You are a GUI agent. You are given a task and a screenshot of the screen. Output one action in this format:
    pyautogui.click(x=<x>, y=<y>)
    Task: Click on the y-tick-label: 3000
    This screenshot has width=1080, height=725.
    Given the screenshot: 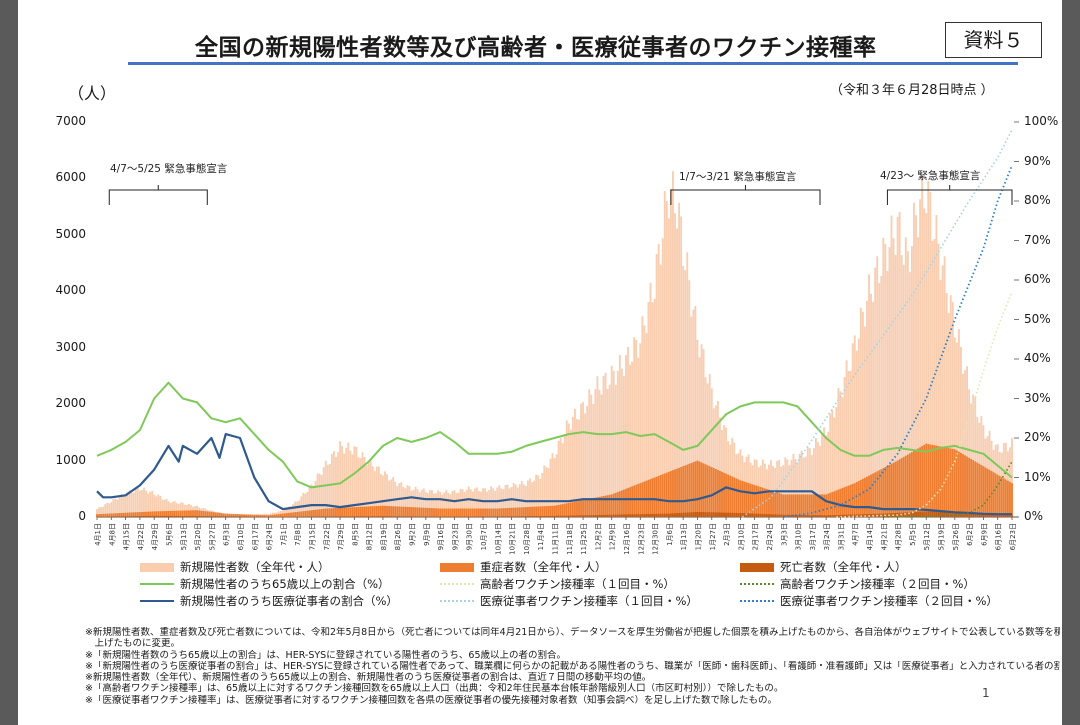 What is the action you would take?
    pyautogui.click(x=70, y=346)
    